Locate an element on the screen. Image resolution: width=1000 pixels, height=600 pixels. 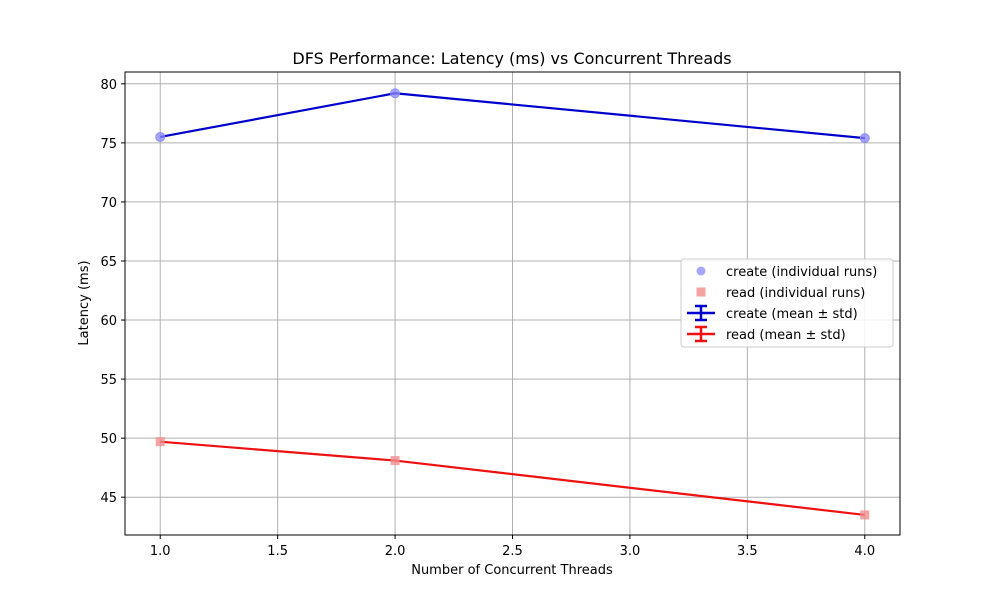
legend-box is located at coordinates (787, 303).